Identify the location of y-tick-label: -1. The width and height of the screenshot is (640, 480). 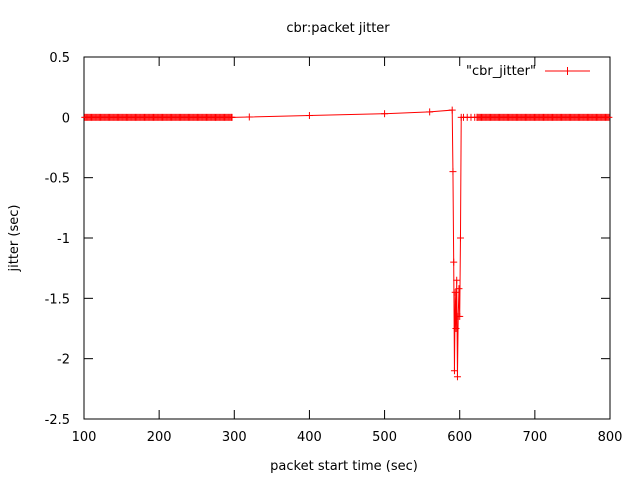
(63, 239).